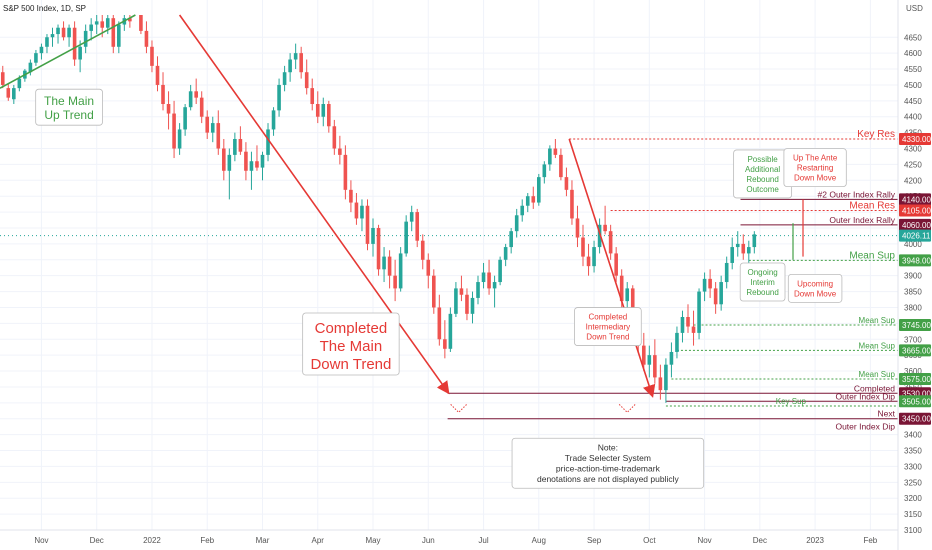 The height and width of the screenshot is (550, 932). Describe the element at coordinates (916, 401) in the screenshot. I see `price-tag-label: 3505.00` at that location.